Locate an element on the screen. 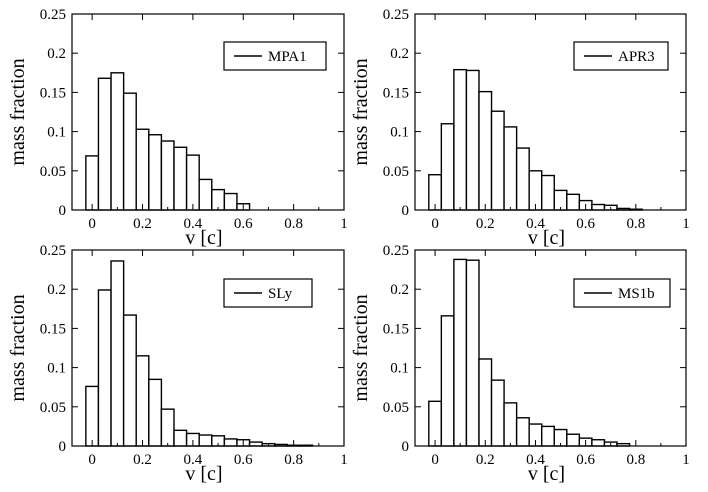 The height and width of the screenshot is (492, 708). legend: SLy is located at coordinates (268, 293).